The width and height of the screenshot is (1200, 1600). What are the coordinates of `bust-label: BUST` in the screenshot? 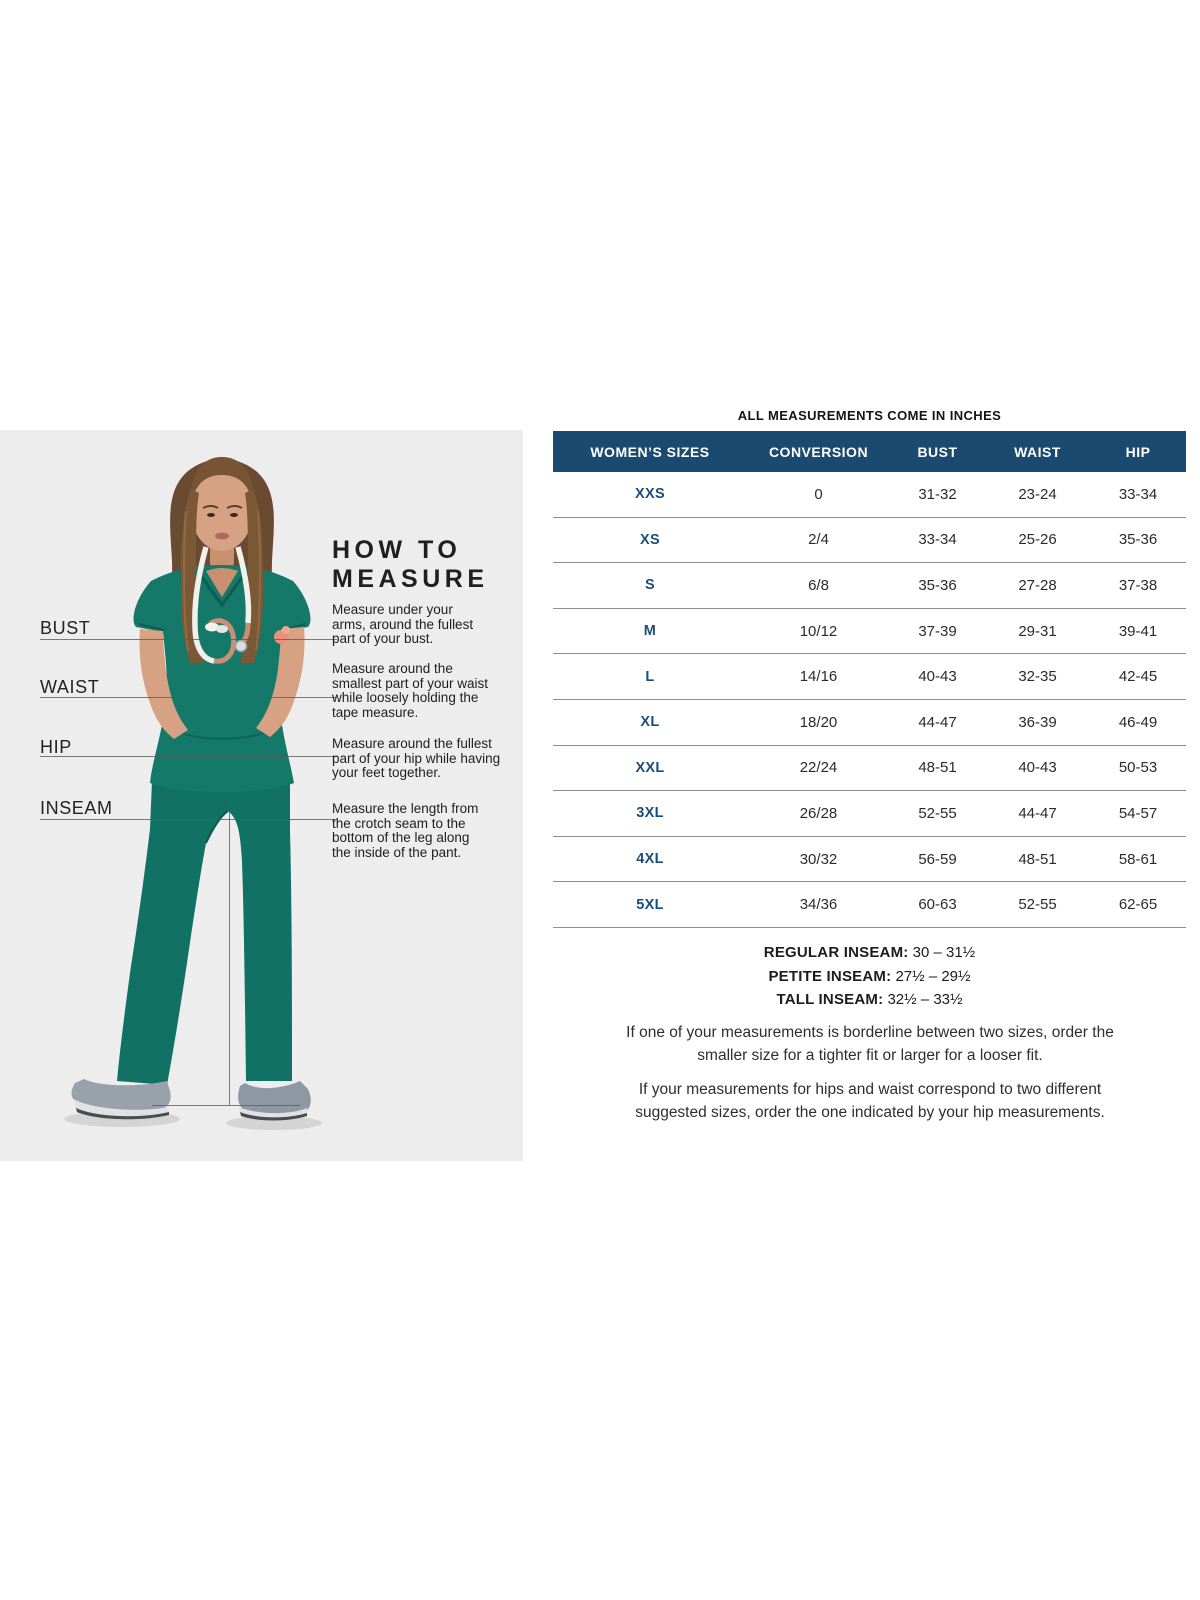 It's located at (65, 628).